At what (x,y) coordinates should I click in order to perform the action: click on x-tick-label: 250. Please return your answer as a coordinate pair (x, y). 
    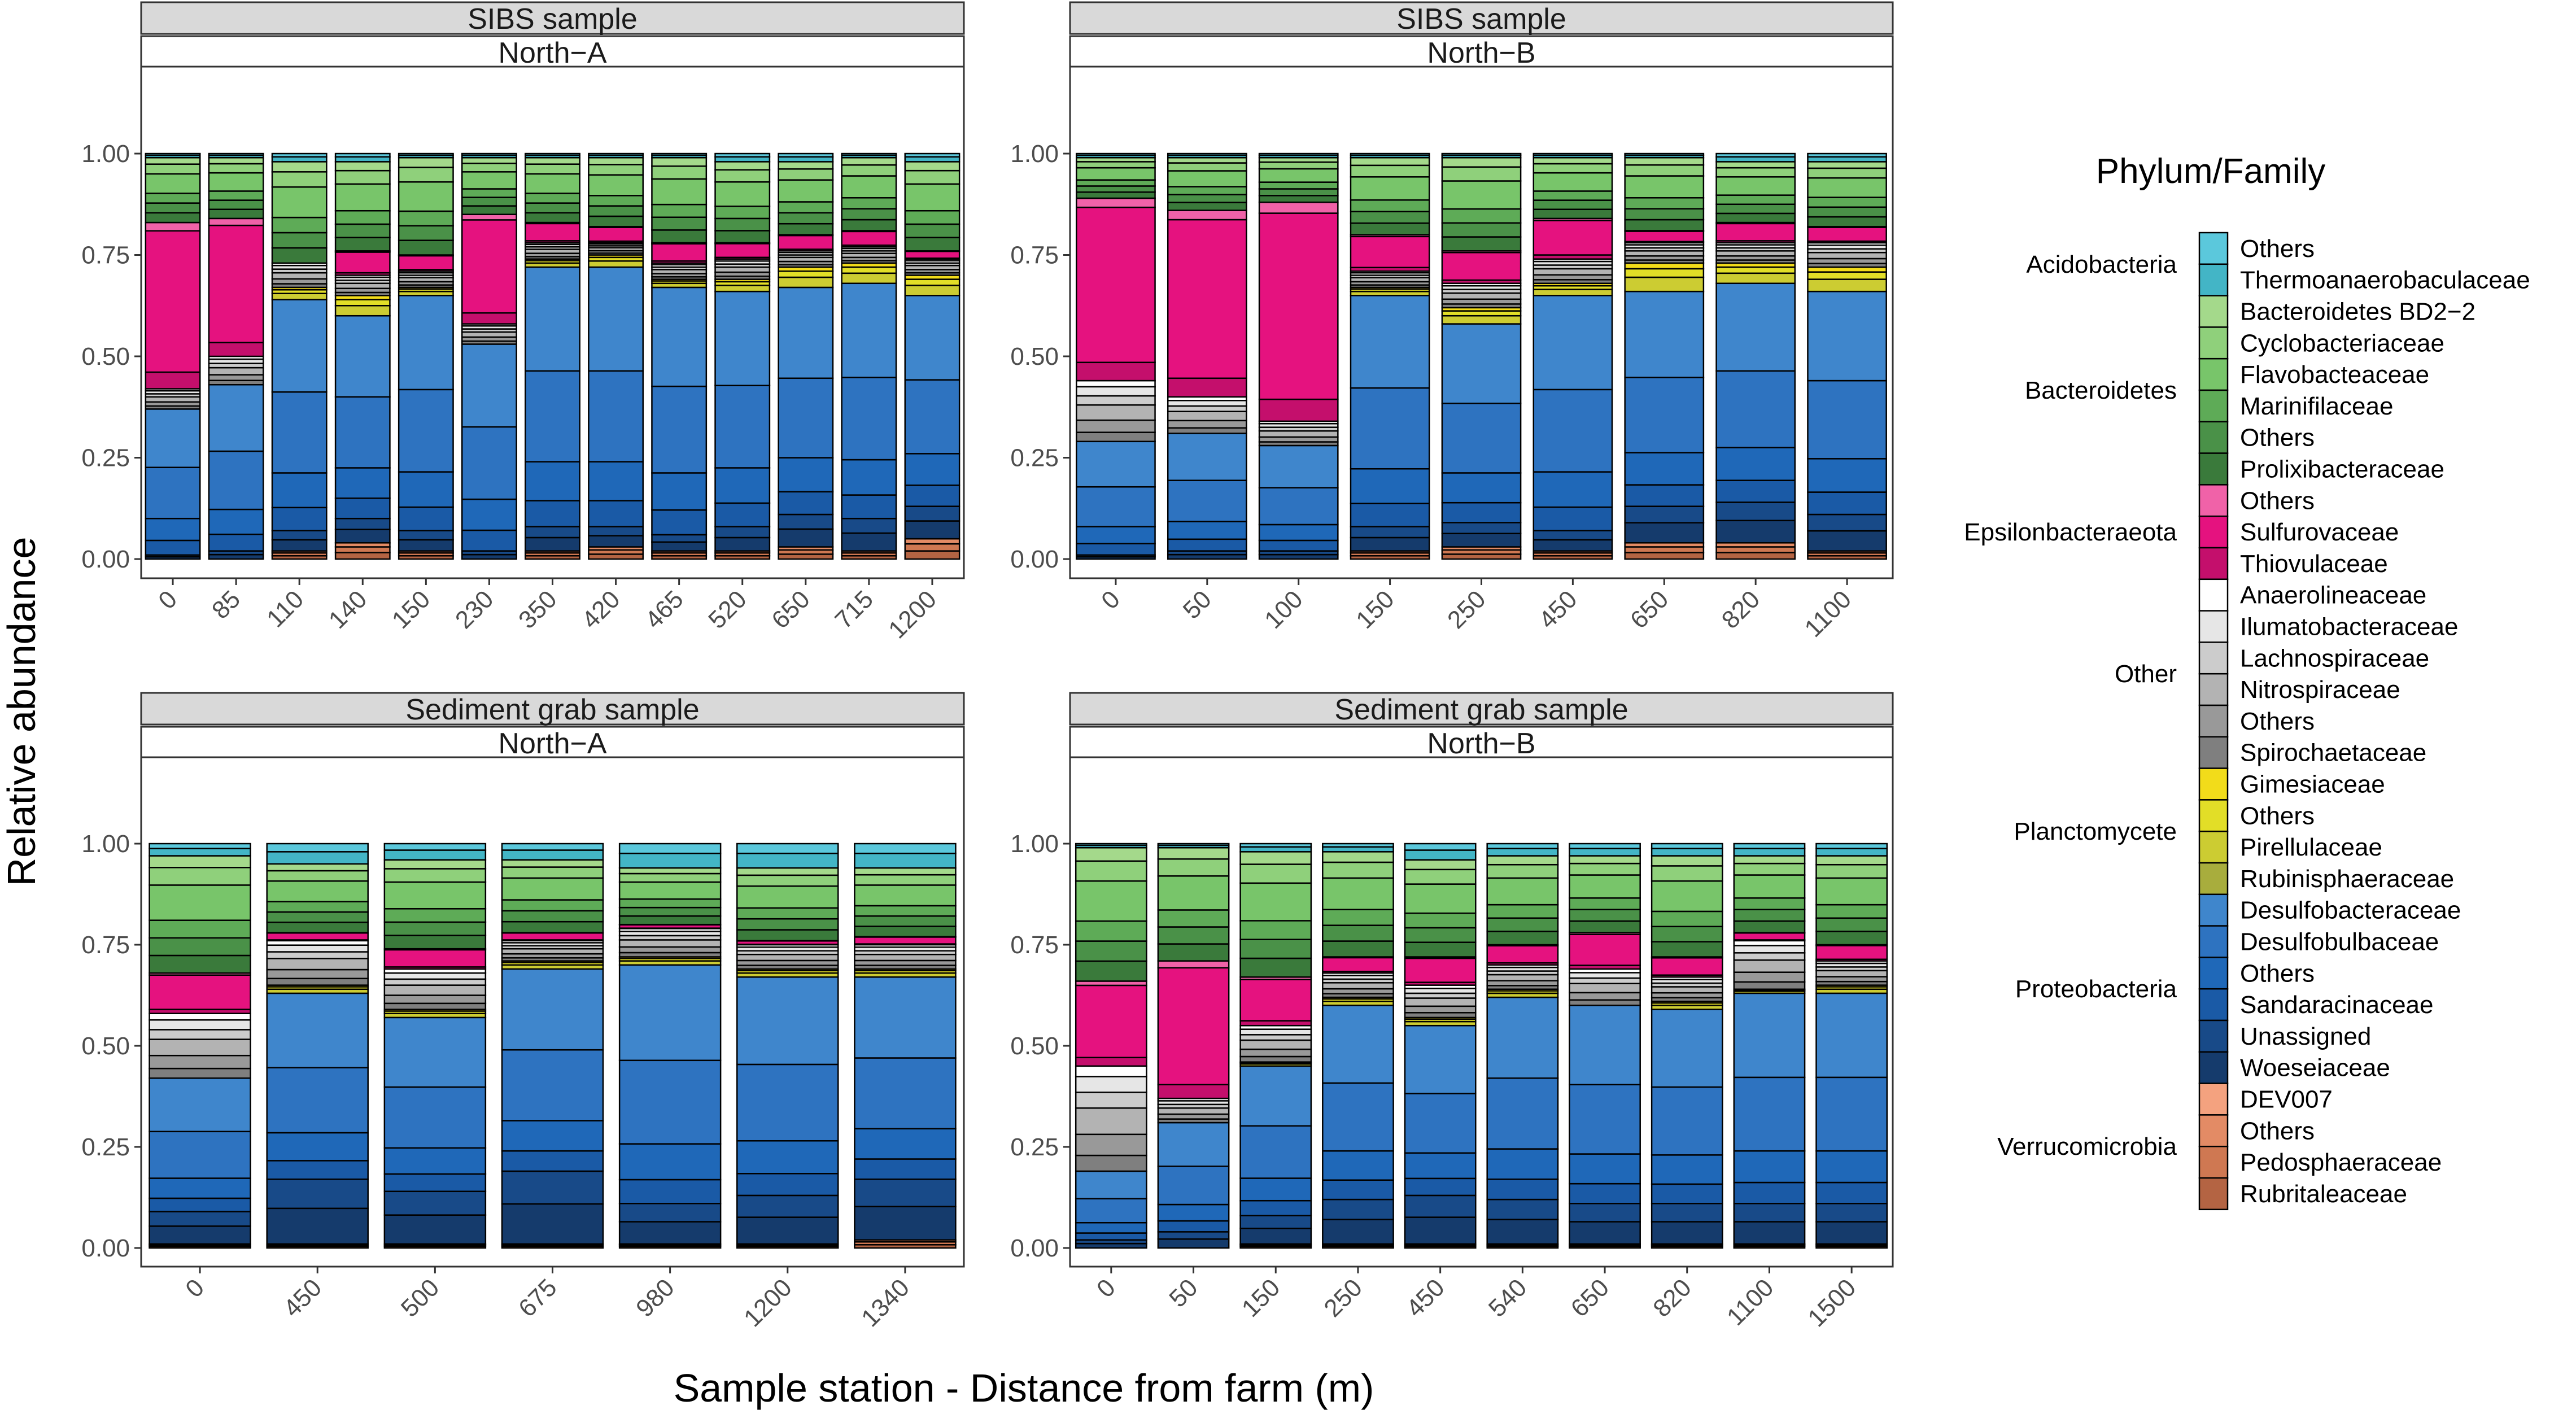
    Looking at the image, I should click on (1343, 1298).